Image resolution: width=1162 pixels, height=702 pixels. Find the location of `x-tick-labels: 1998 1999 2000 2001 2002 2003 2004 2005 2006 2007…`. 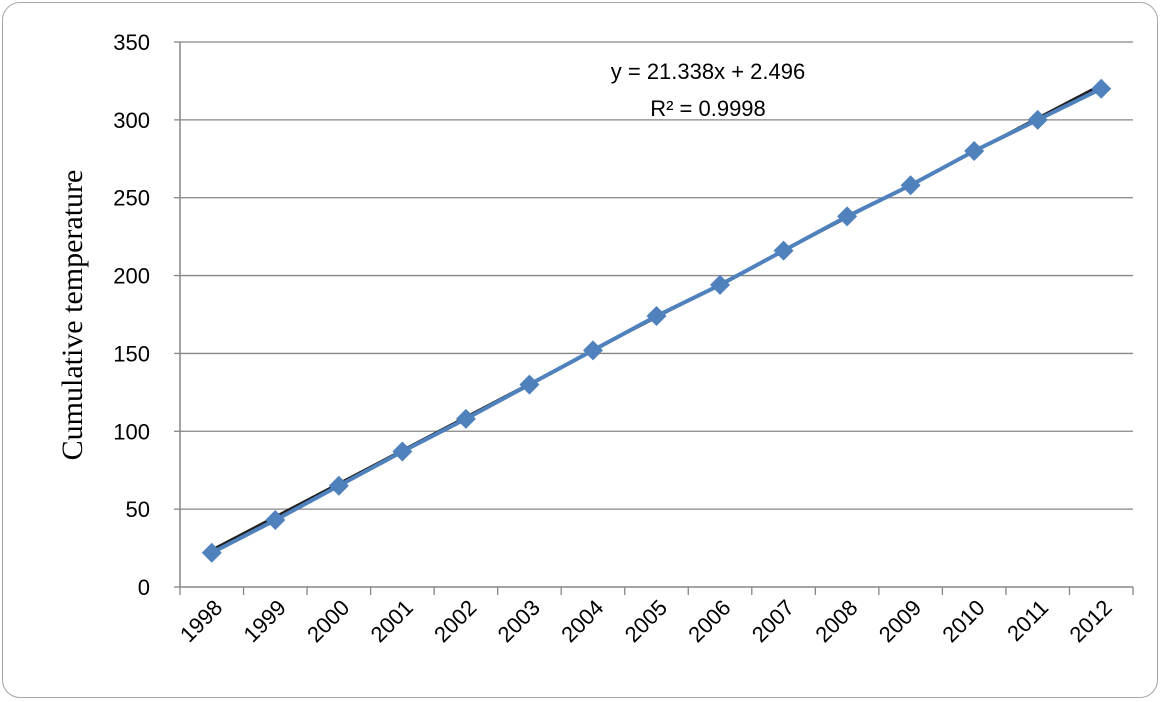

x-tick-labels: 1998 1999 2000 2001 2002 2003 2004 2005 2006 2007… is located at coordinates (646, 621).